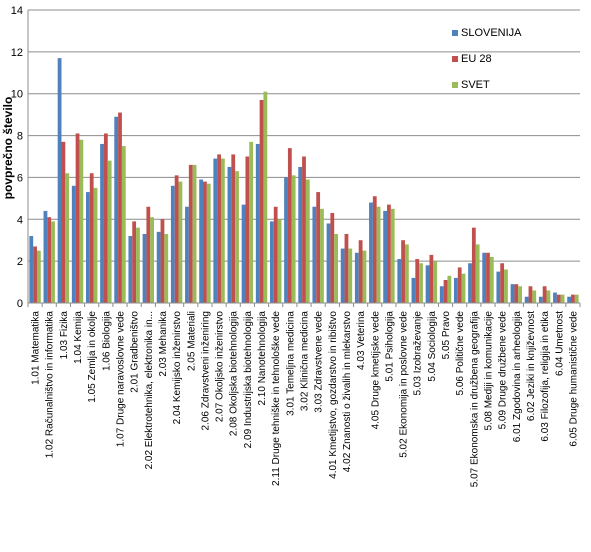 This screenshot has height=552, width=591. I want to click on x-category-label: 1.02 Računalništvo in informatika, so click(50, 385).